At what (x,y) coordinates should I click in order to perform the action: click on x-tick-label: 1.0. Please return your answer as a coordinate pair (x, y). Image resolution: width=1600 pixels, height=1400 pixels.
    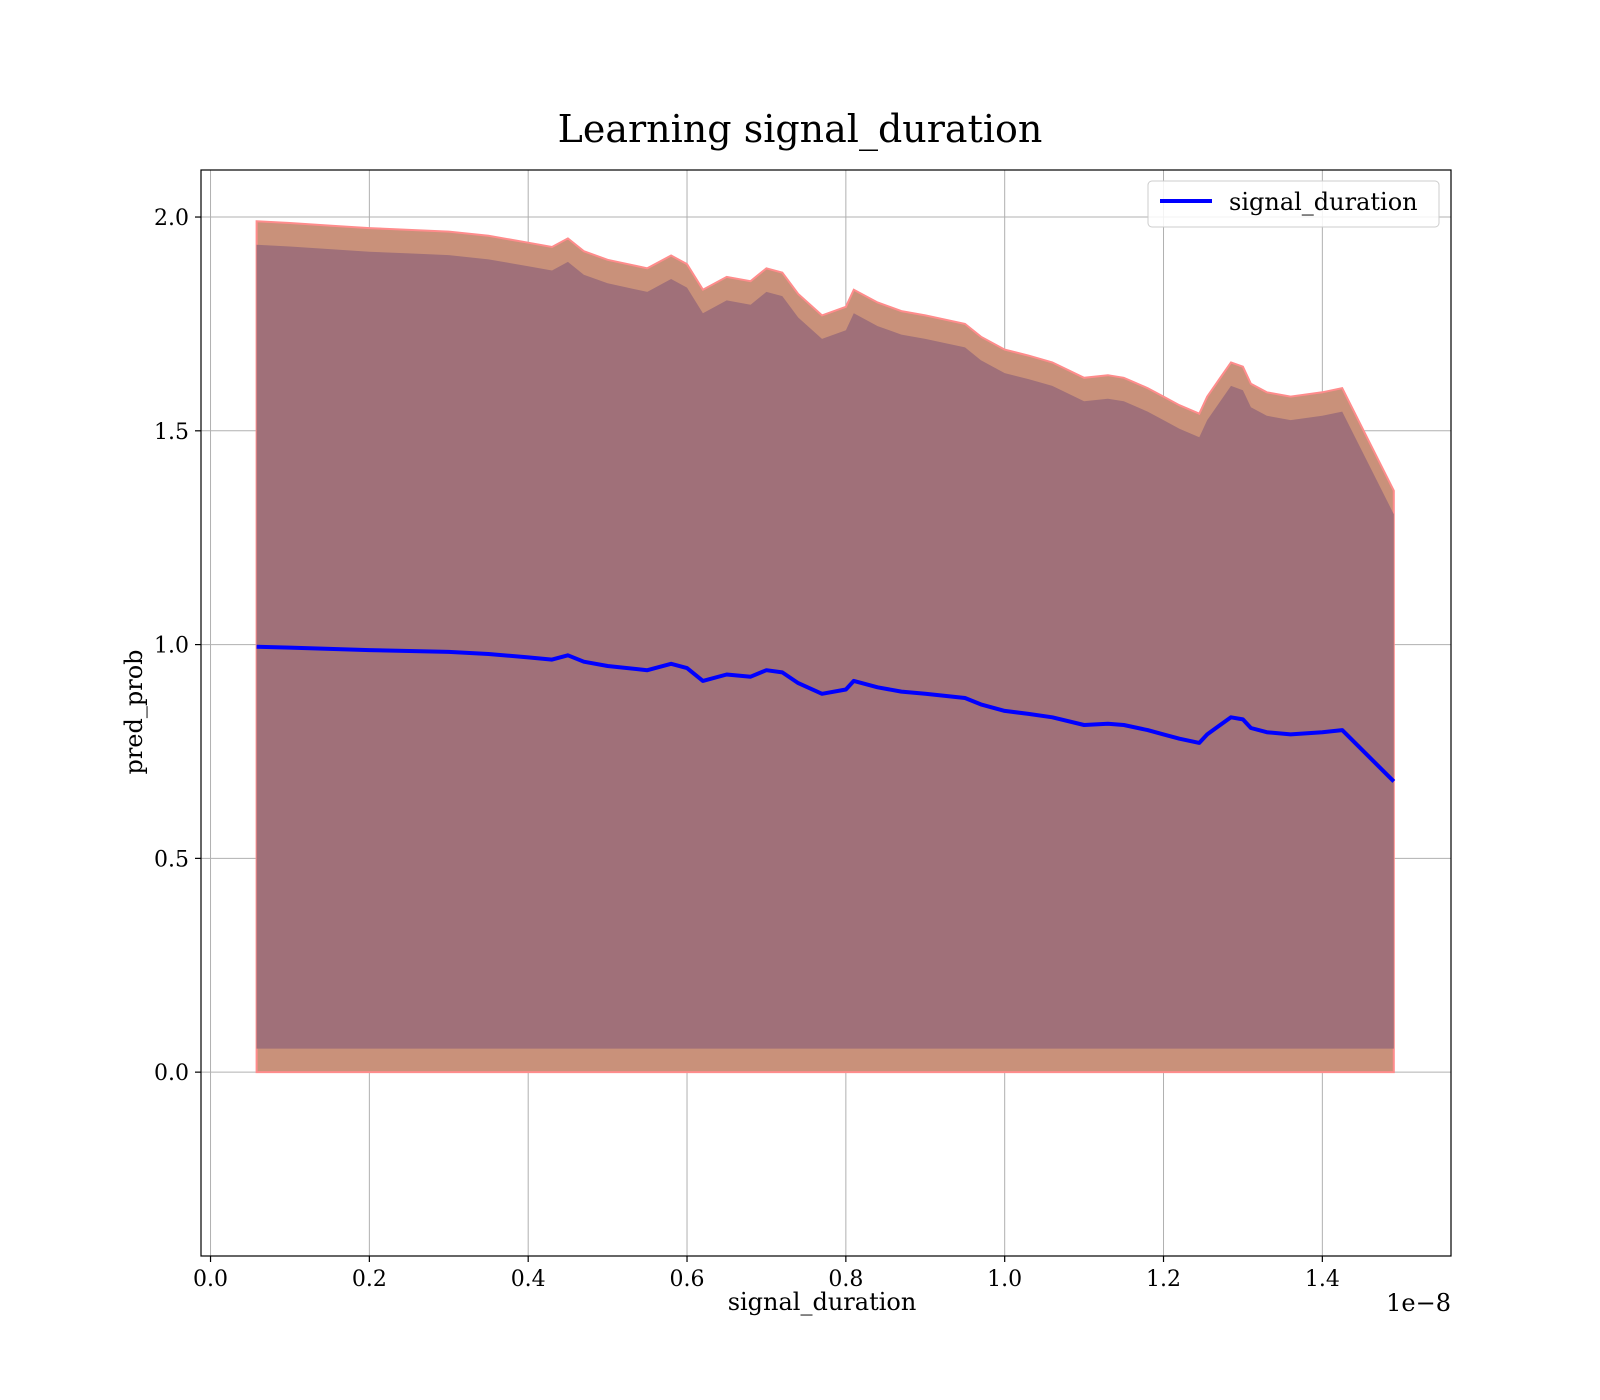
    Looking at the image, I should click on (1004, 1279).